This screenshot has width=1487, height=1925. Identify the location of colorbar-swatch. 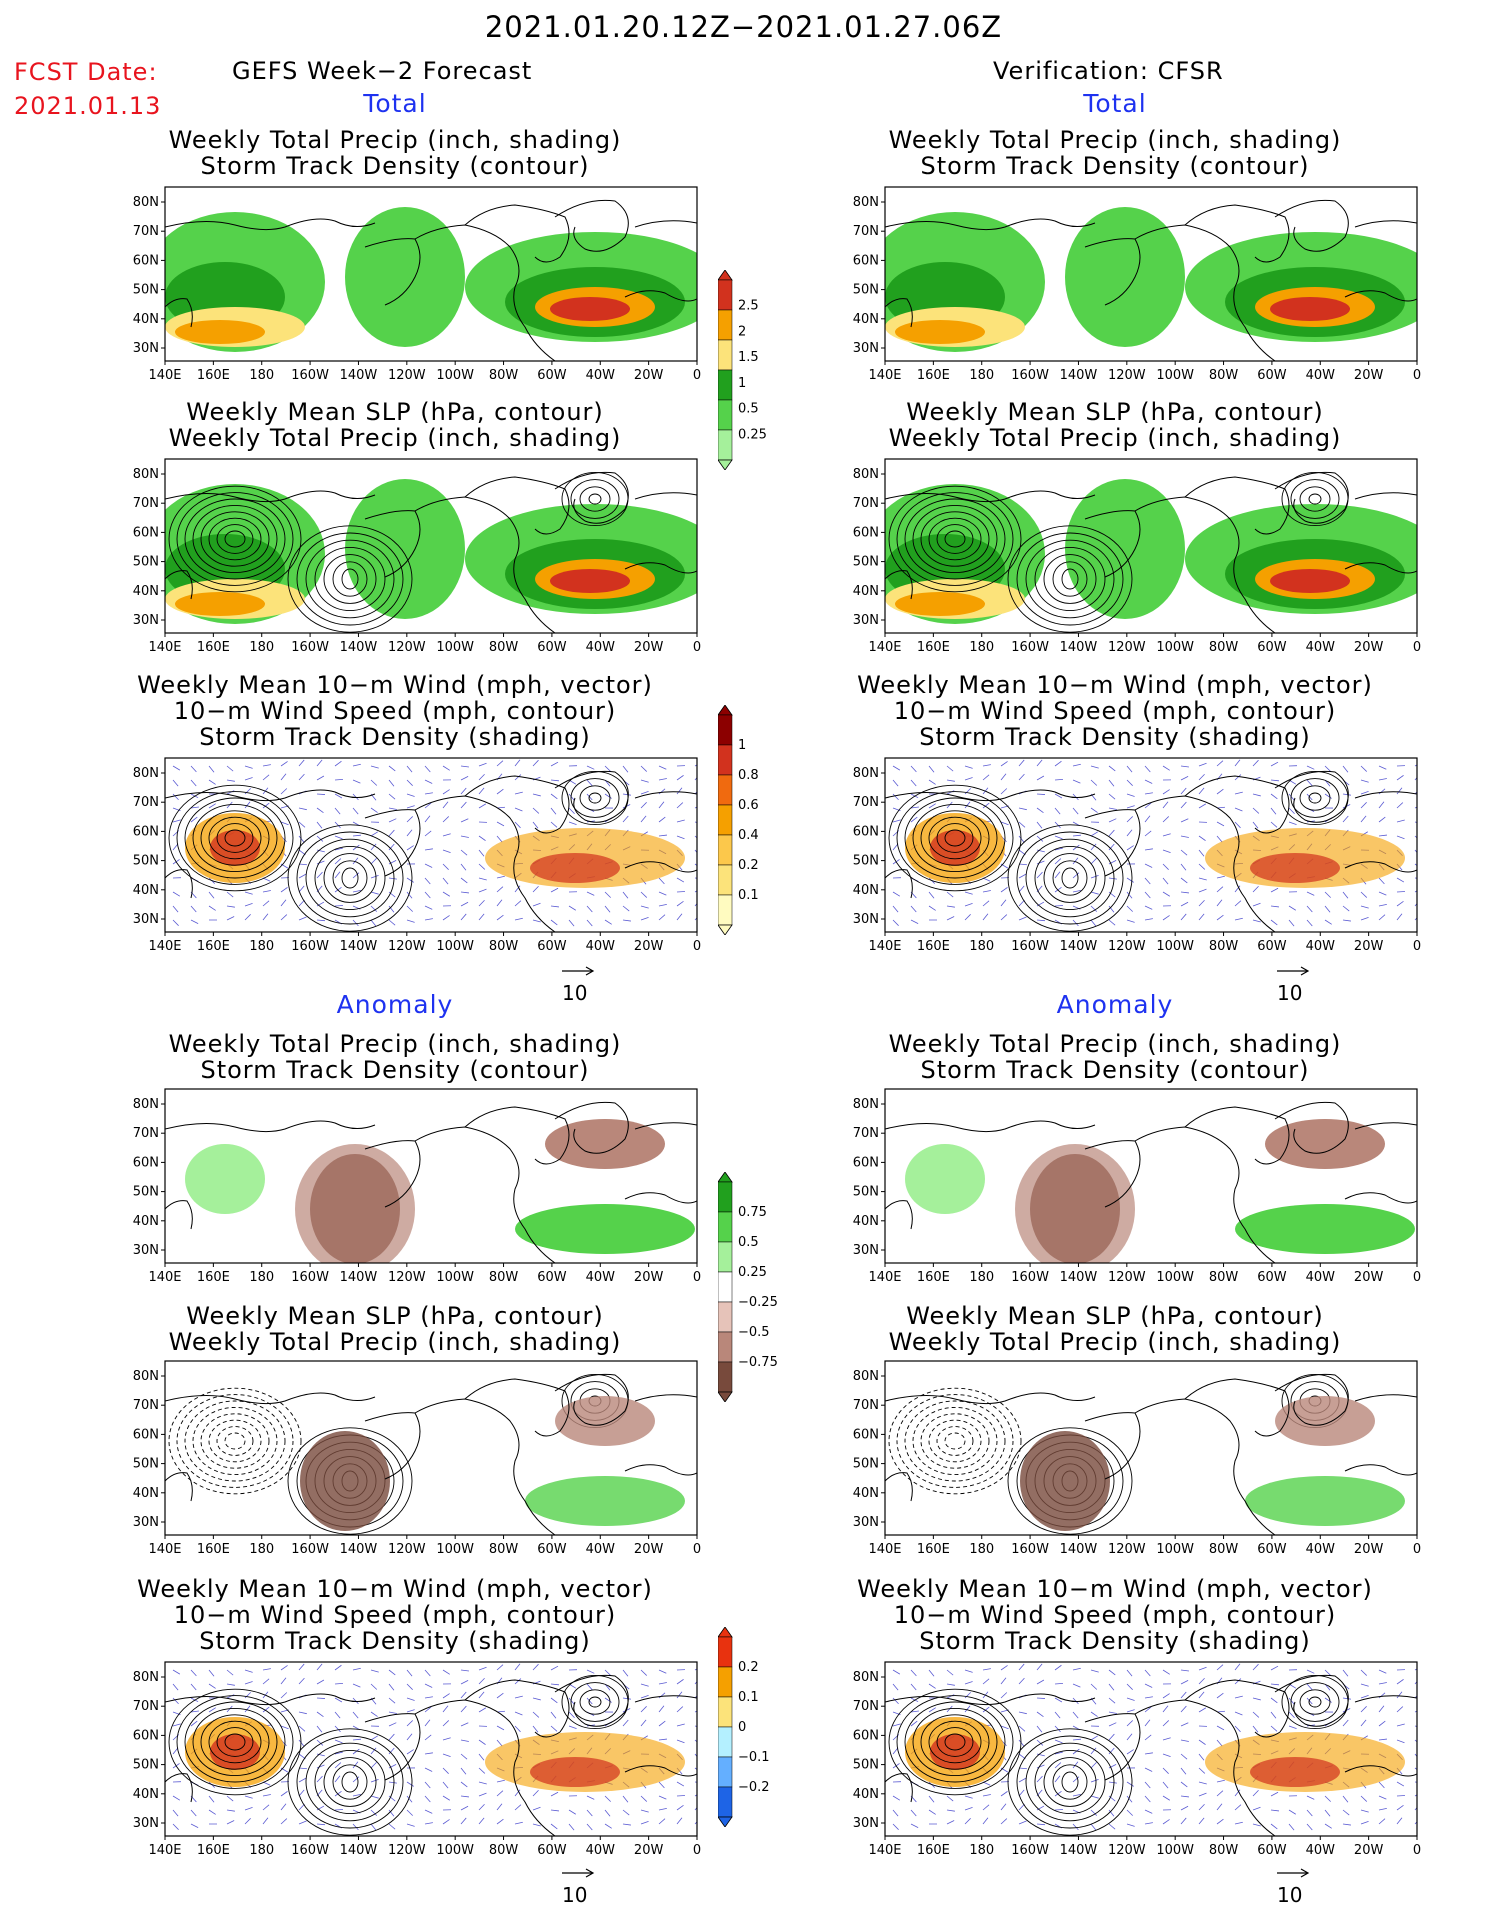
(725, 760).